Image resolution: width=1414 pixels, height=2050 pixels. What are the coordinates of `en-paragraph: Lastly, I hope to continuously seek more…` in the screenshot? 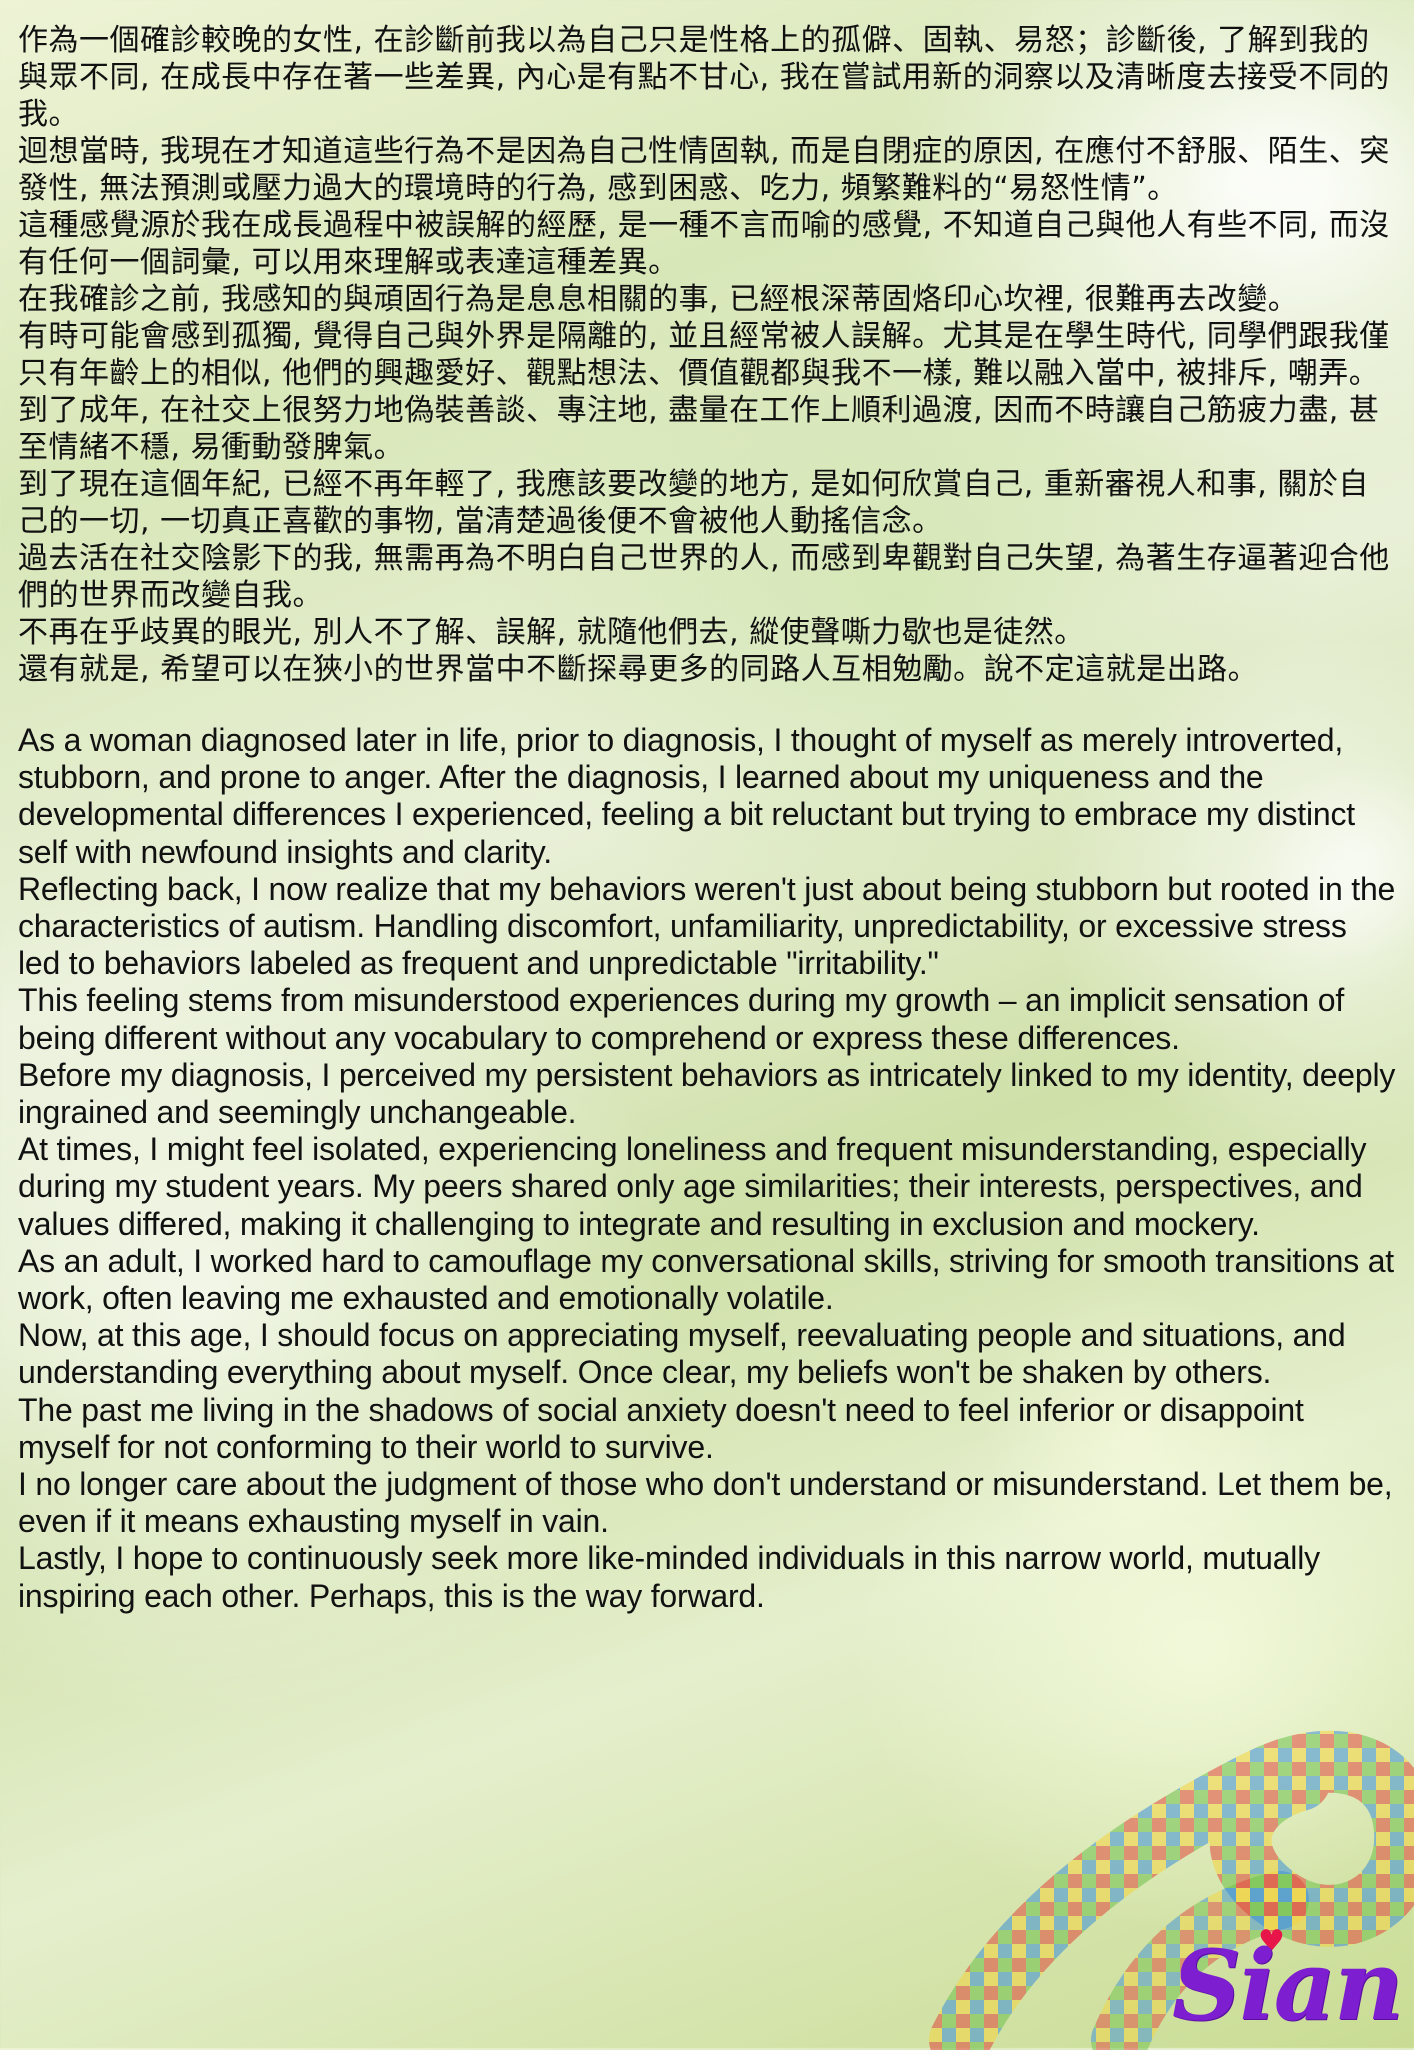 It's located at (669, 1577).